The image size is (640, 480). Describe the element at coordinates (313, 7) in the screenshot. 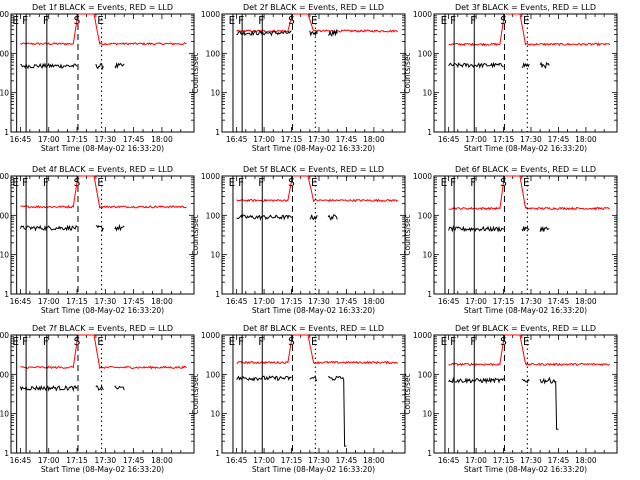

I see `panel-title: Det 2f BLACK = Events, RED = LLD` at that location.